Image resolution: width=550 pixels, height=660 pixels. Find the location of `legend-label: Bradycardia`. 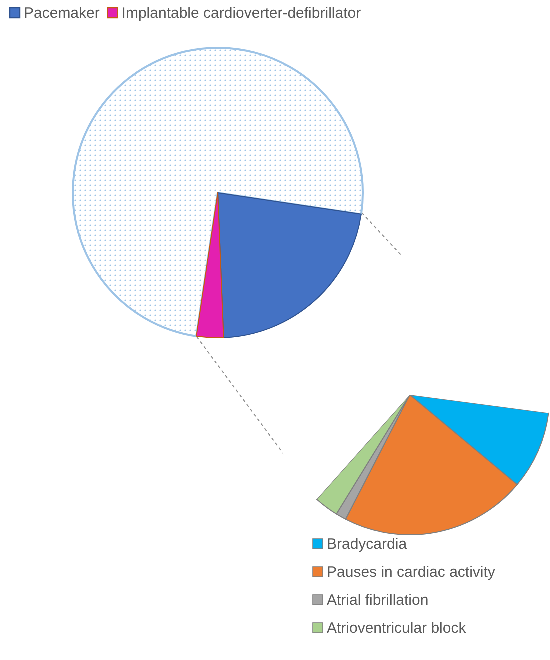

legend-label: Bradycardia is located at coordinates (367, 544).